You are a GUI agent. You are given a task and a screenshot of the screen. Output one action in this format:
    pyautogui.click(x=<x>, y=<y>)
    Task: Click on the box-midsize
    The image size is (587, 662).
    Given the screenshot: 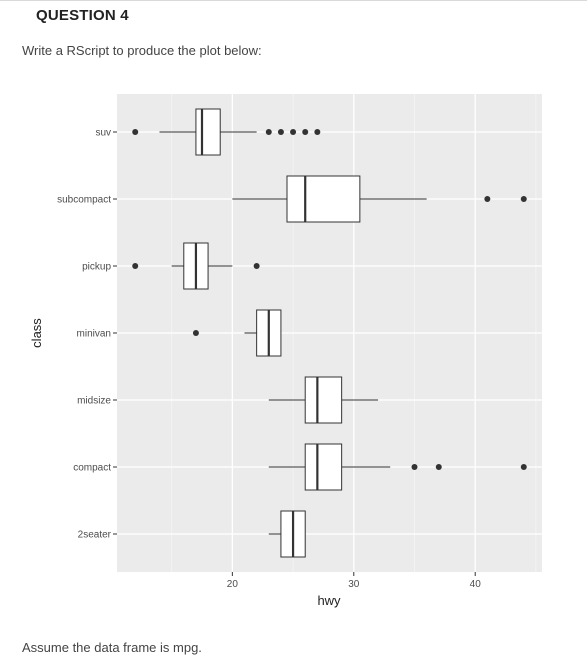 What is the action you would take?
    pyautogui.click(x=323, y=400)
    